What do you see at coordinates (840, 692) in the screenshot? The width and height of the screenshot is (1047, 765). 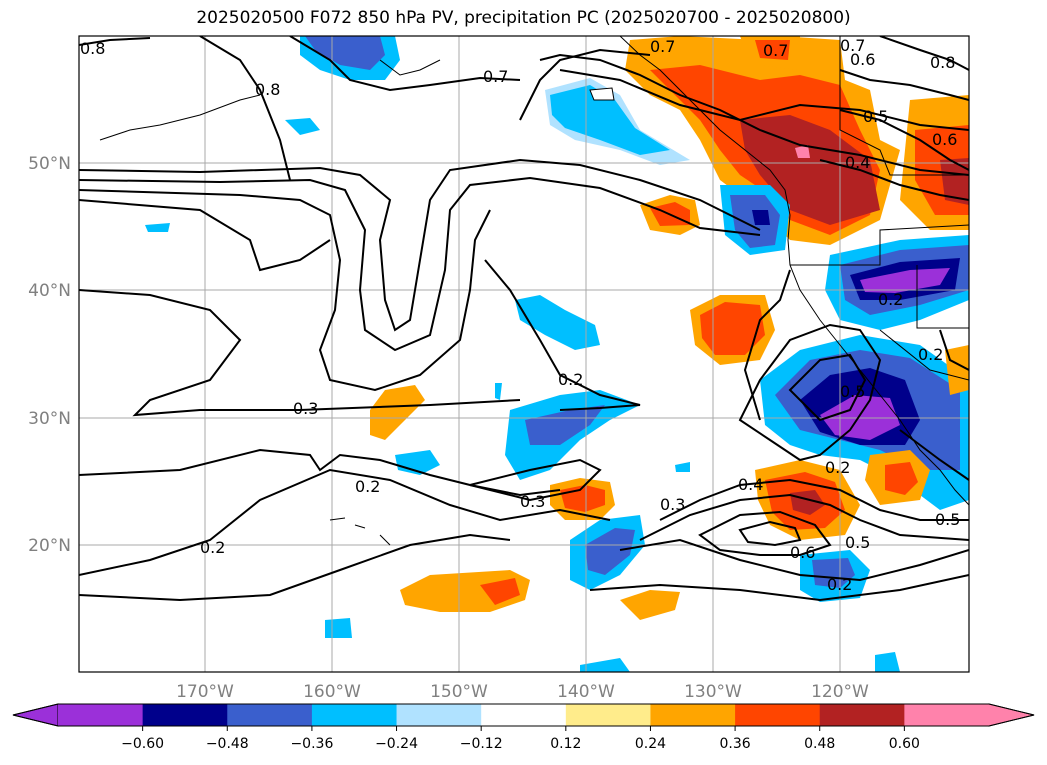 I see `lon-label: 120°W` at bounding box center [840, 692].